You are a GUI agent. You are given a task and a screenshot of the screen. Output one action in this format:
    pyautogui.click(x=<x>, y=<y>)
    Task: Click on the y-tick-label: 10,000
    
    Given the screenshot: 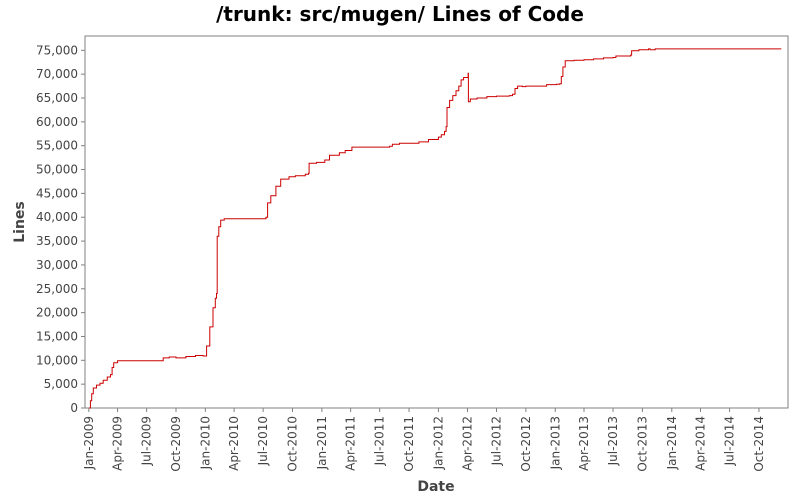 What is the action you would take?
    pyautogui.click(x=57, y=360)
    